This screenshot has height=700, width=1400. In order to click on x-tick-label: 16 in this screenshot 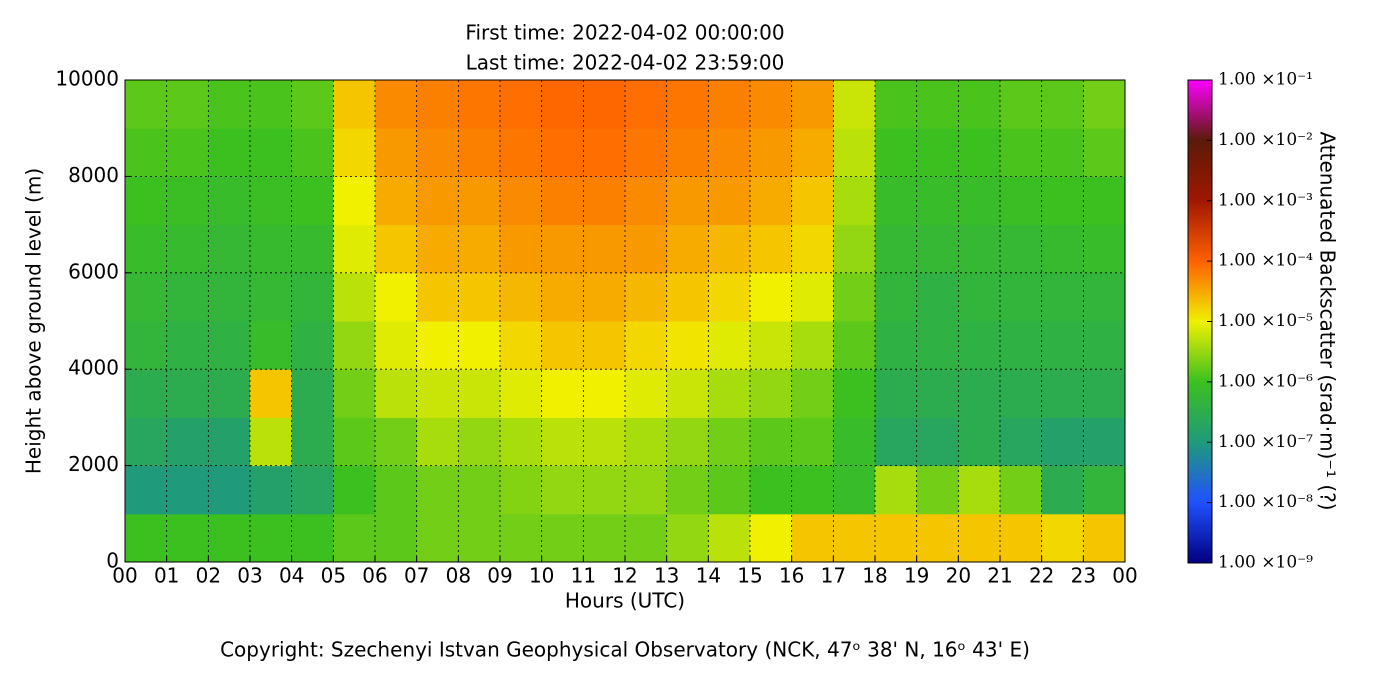, I will do `click(791, 576)`.